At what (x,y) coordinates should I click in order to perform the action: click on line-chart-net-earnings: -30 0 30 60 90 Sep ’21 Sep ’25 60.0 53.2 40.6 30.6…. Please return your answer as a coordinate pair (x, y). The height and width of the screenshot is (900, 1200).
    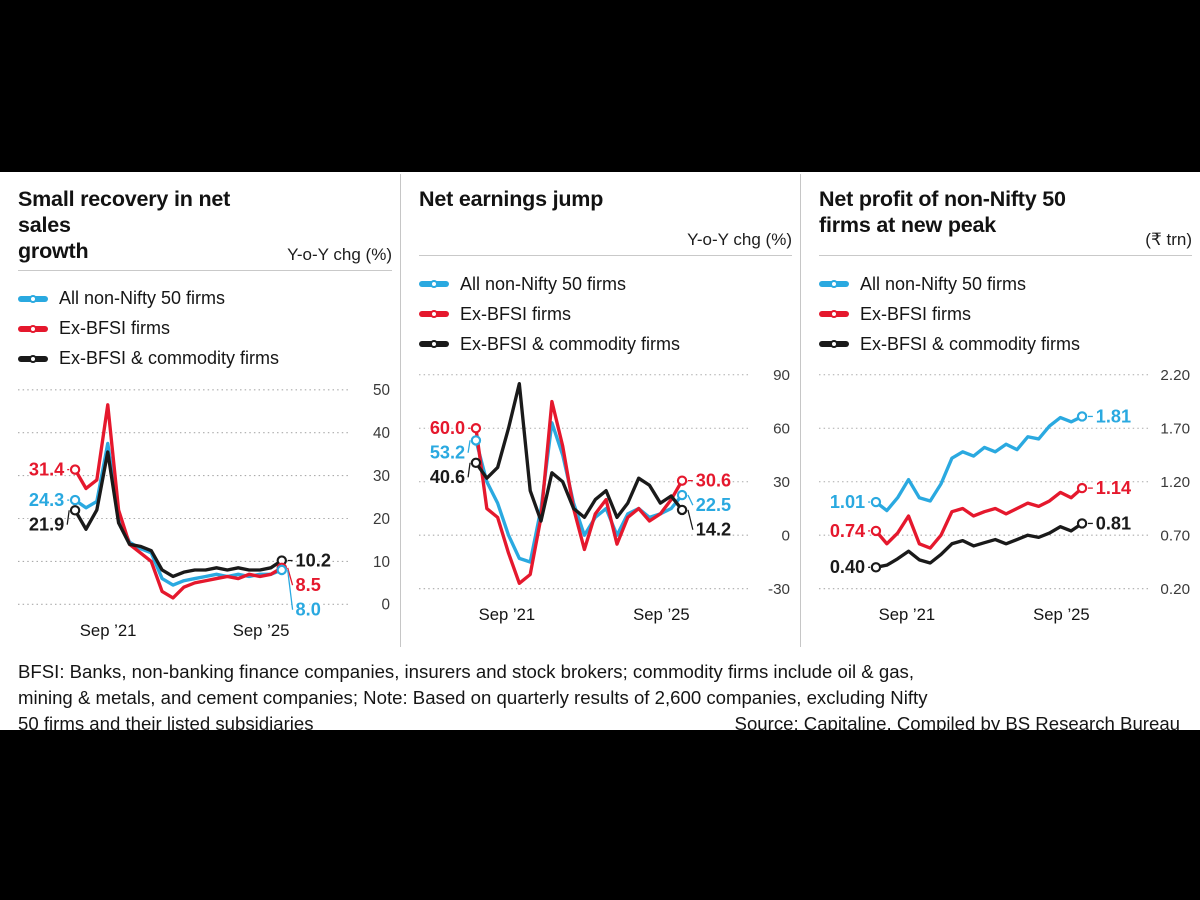
    Looking at the image, I should click on (605, 496).